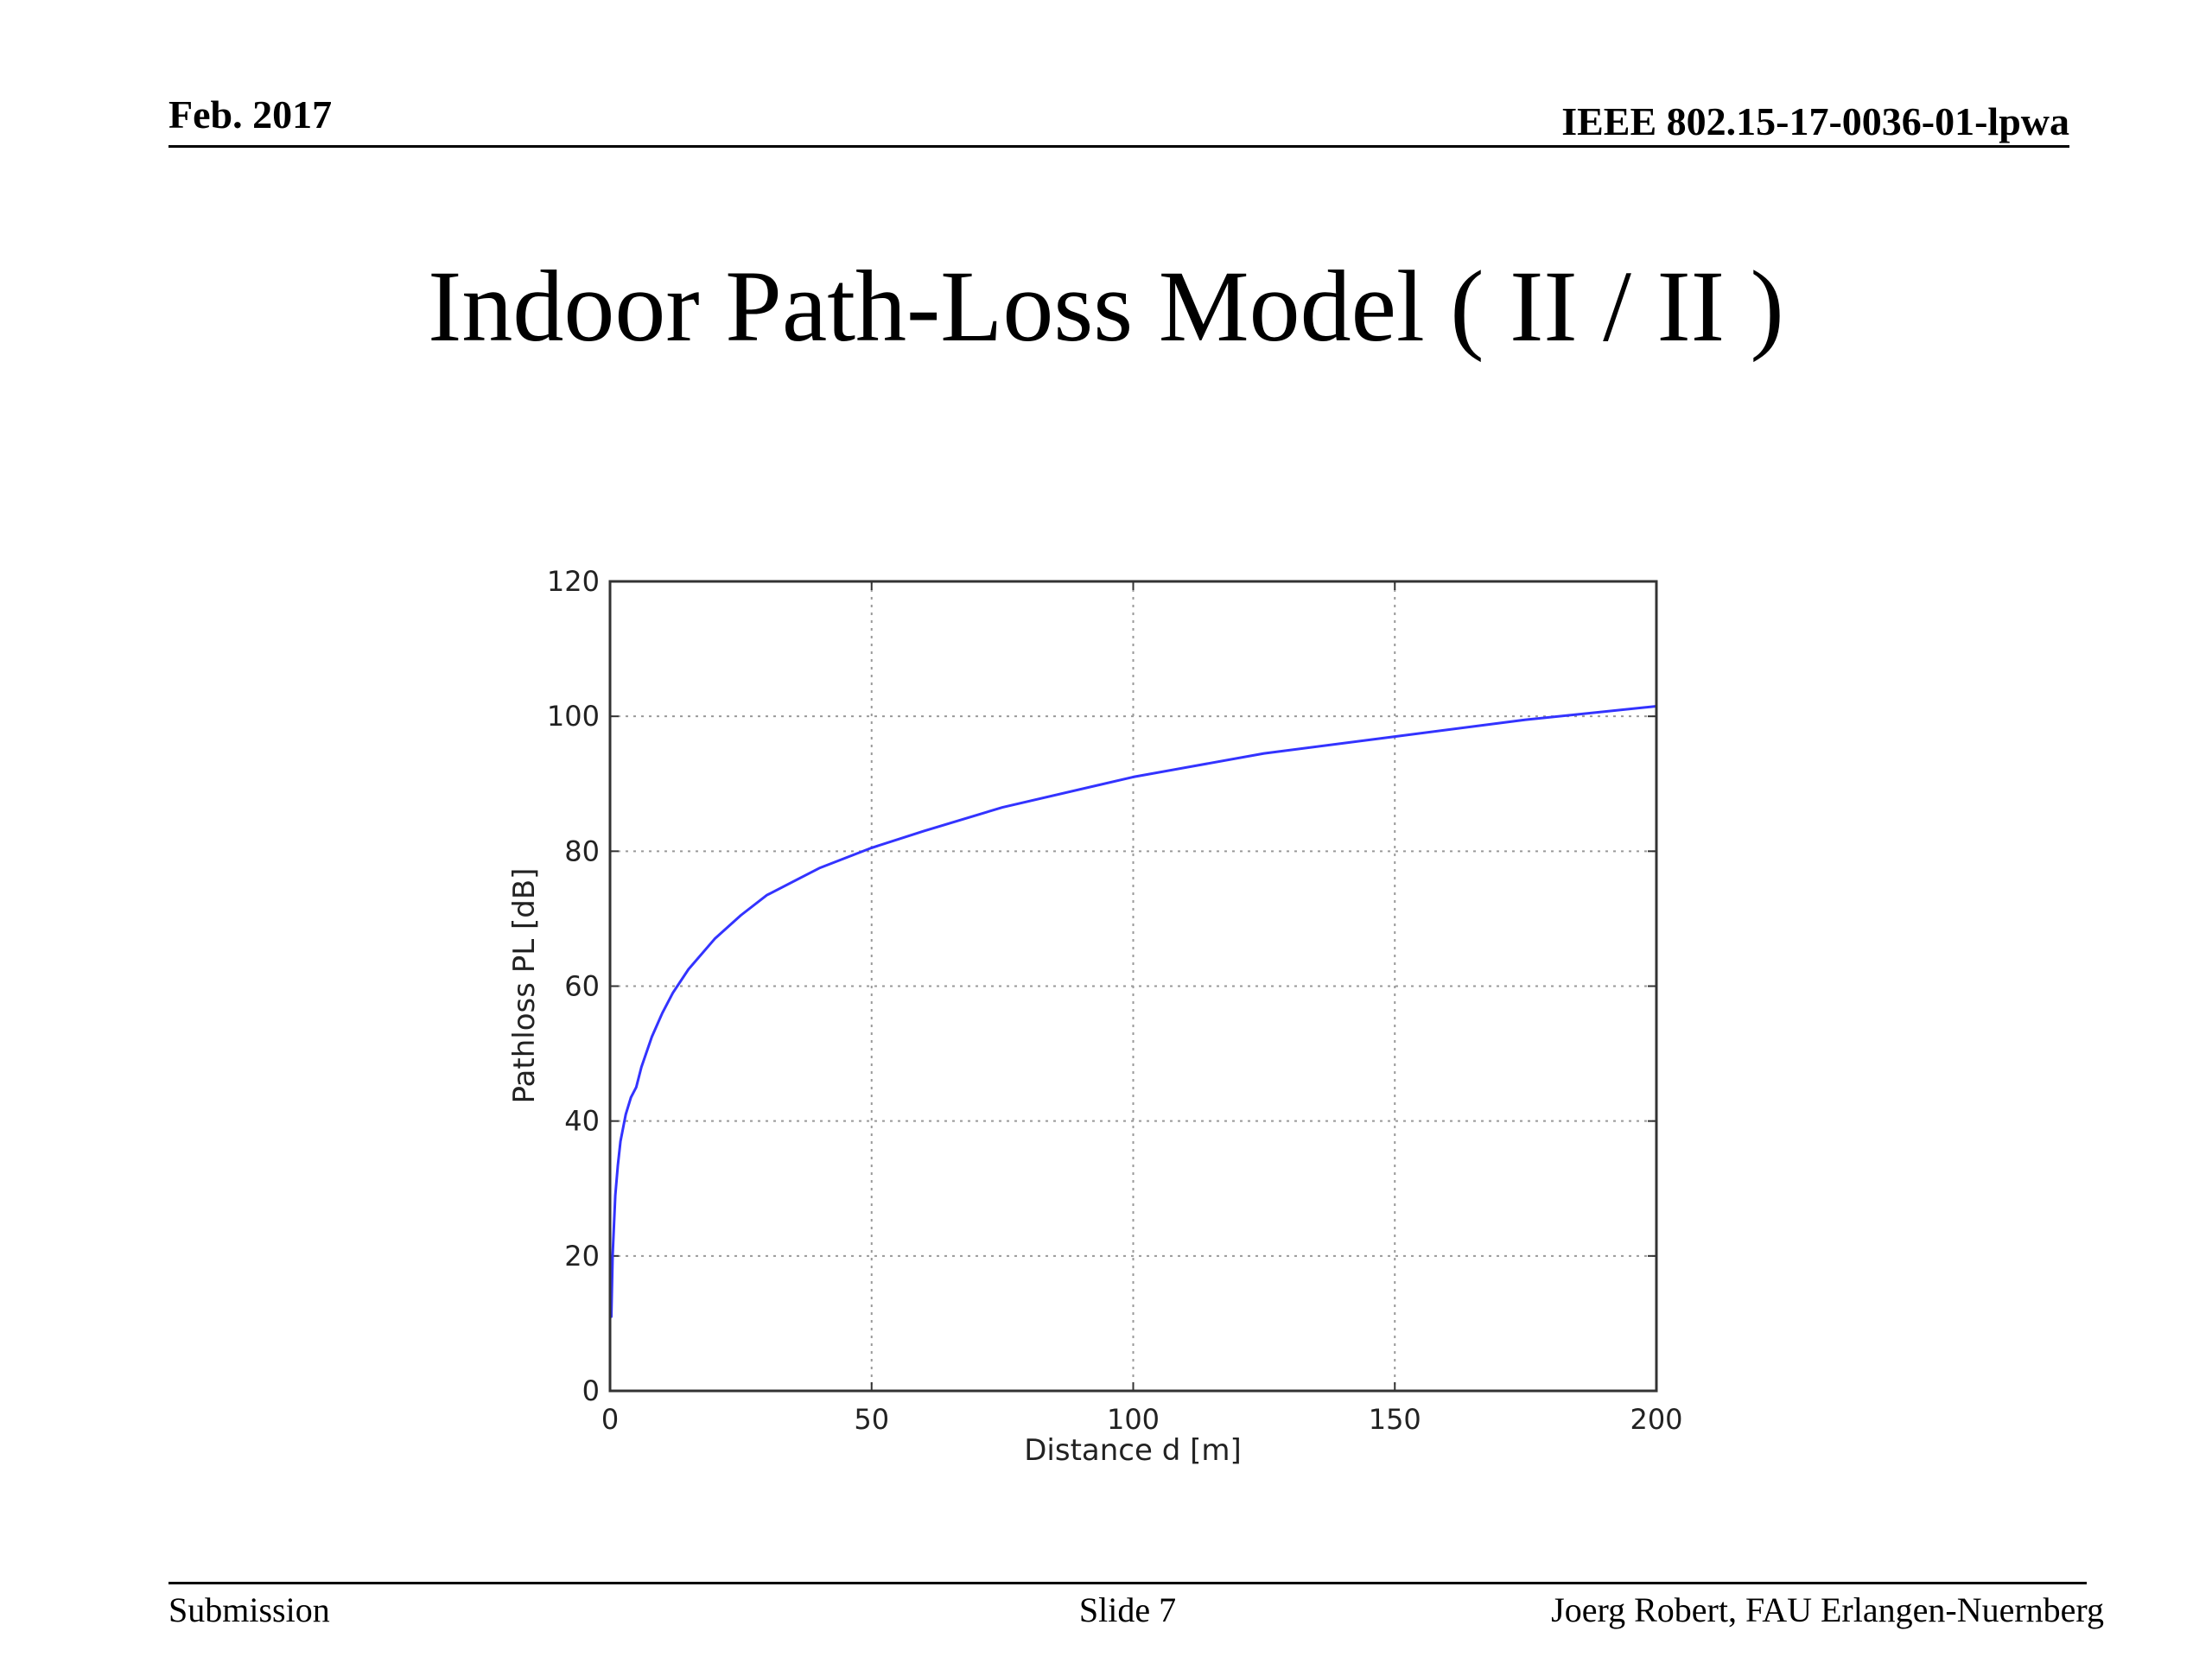  I want to click on header-document-id: IEEE 802.15-17-0036-01-lpwa, so click(1815, 121).